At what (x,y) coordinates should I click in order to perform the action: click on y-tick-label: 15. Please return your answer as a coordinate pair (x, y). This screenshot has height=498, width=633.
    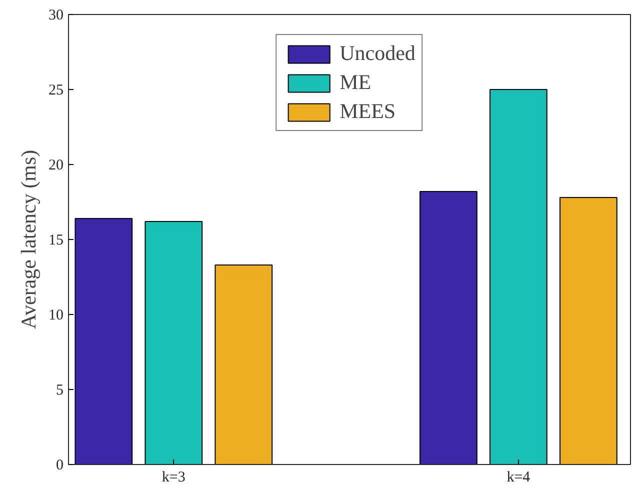
    Looking at the image, I should click on (56, 240).